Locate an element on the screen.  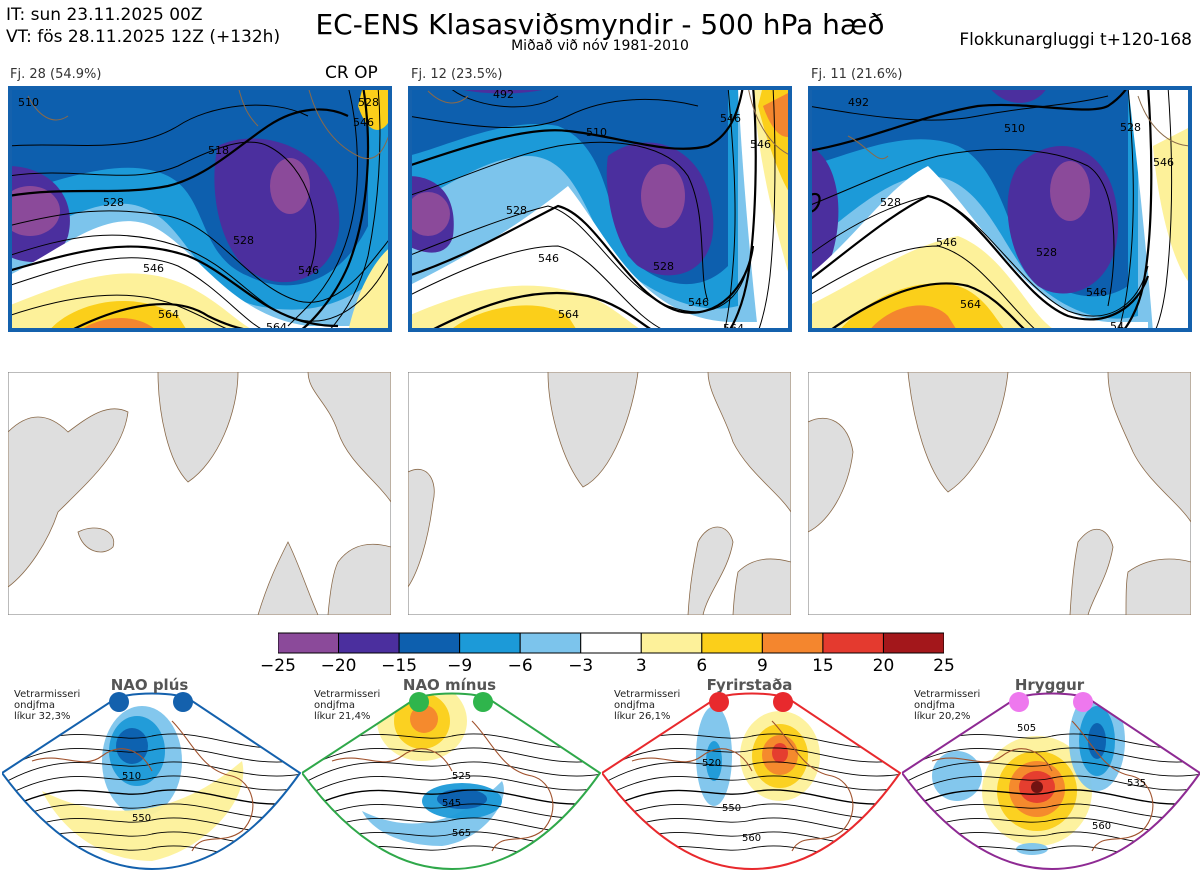
regime-contour-label: 550 is located at coordinates (731, 808).